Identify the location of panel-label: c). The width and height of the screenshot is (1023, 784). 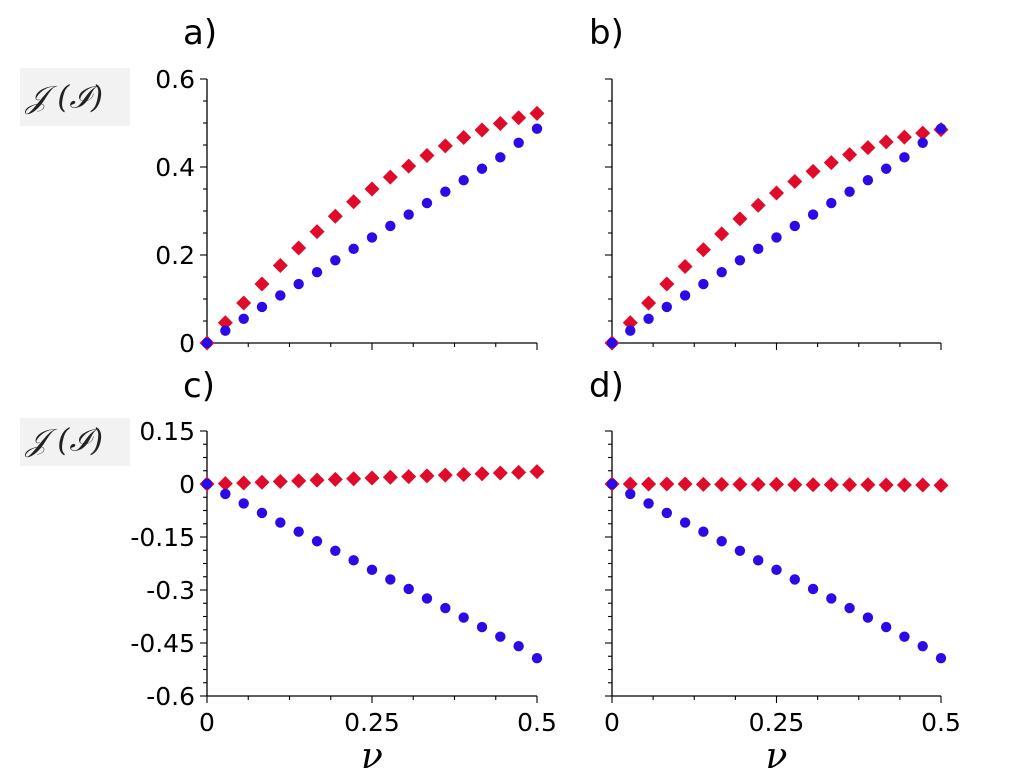
(199, 386).